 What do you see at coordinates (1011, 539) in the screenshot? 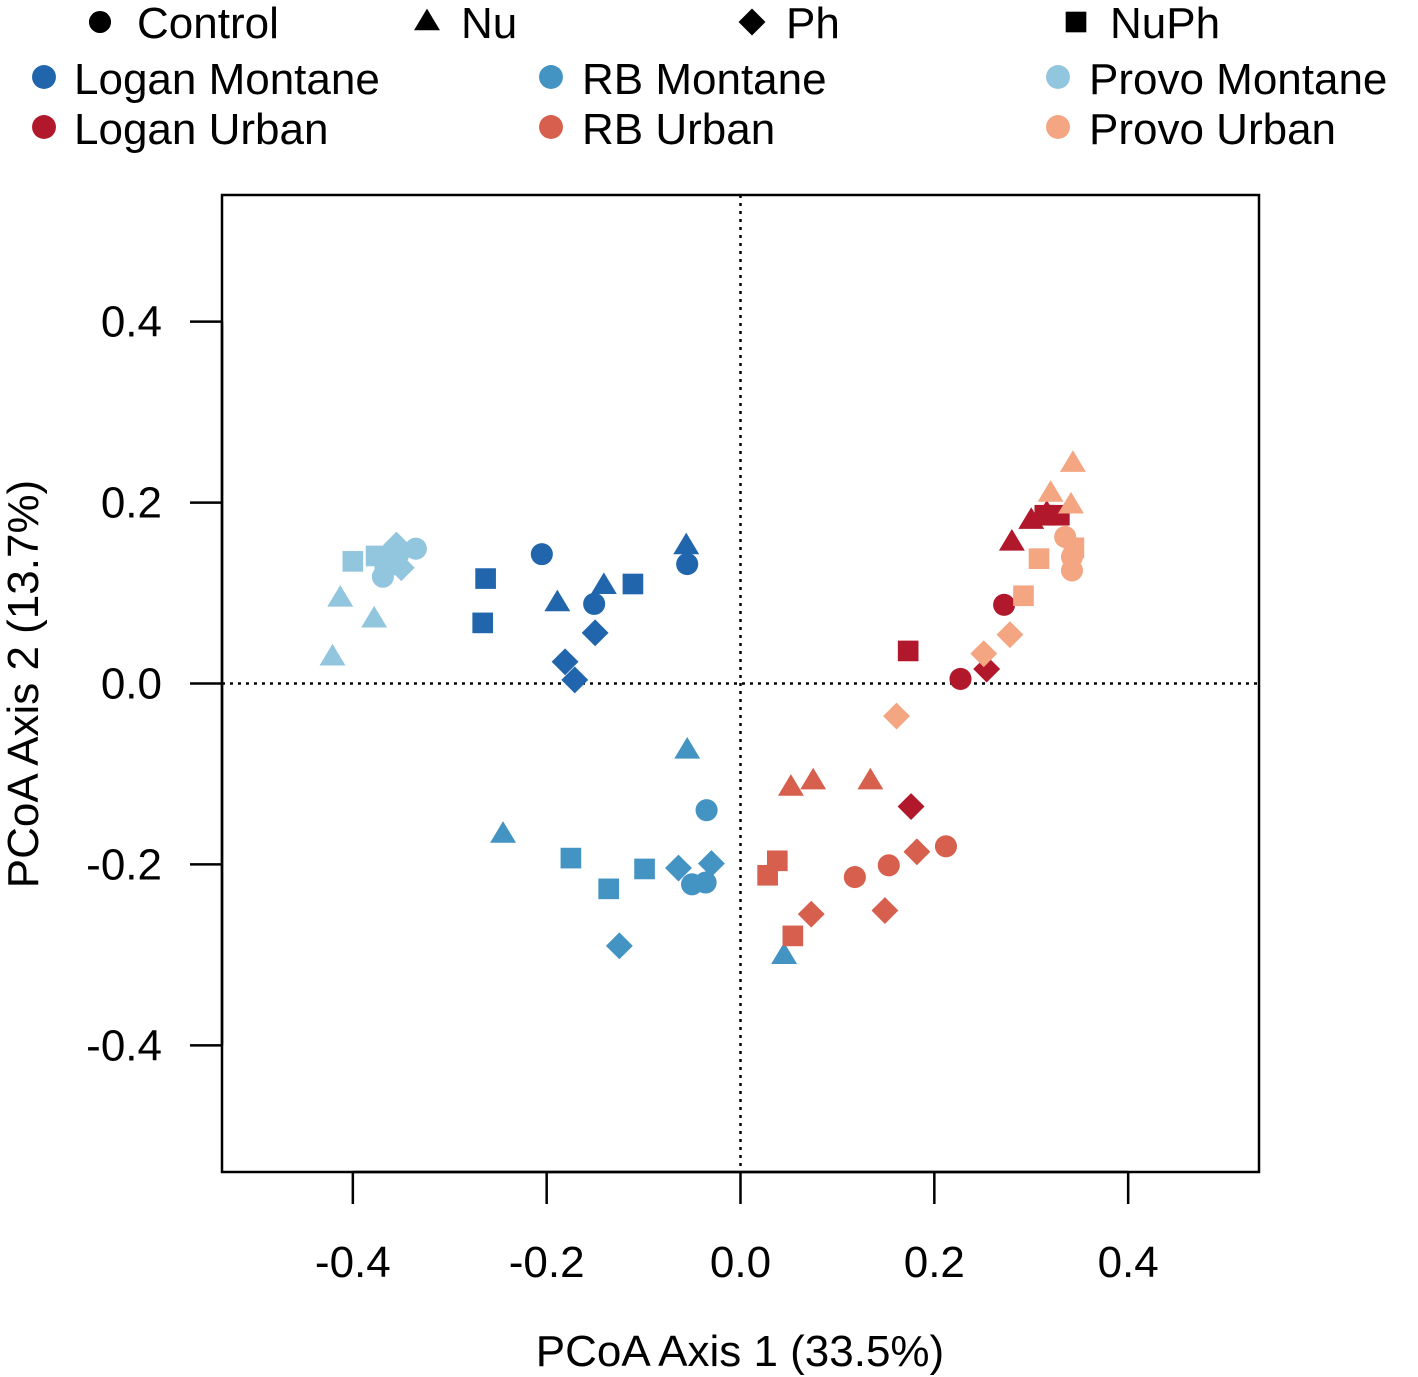
I see `point-logan-urban-triangle` at bounding box center [1011, 539].